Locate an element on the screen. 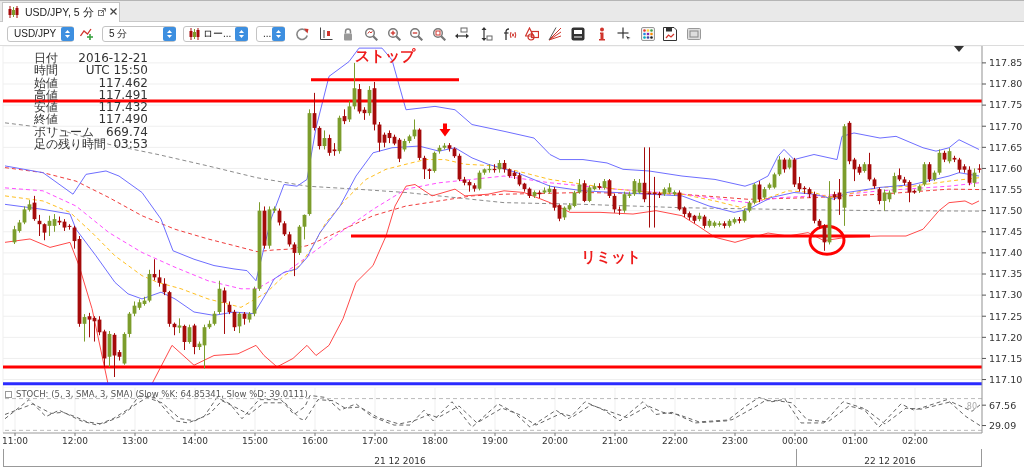  y-tick-label: 117.50 is located at coordinates (1006, 211).